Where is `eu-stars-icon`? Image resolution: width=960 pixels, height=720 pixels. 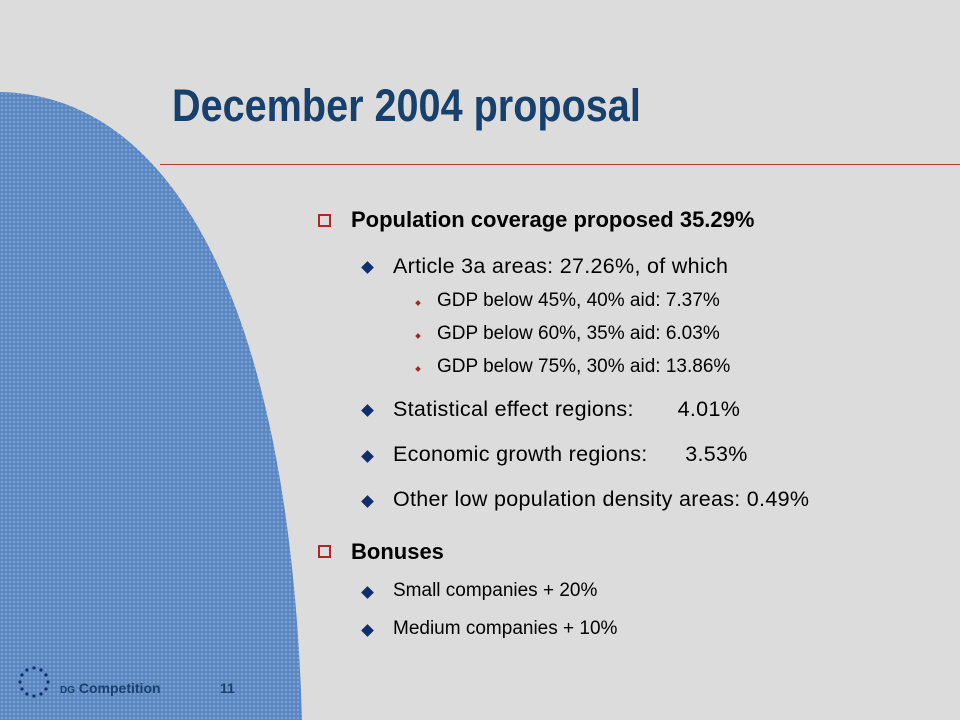 eu-stars-icon is located at coordinates (34, 682).